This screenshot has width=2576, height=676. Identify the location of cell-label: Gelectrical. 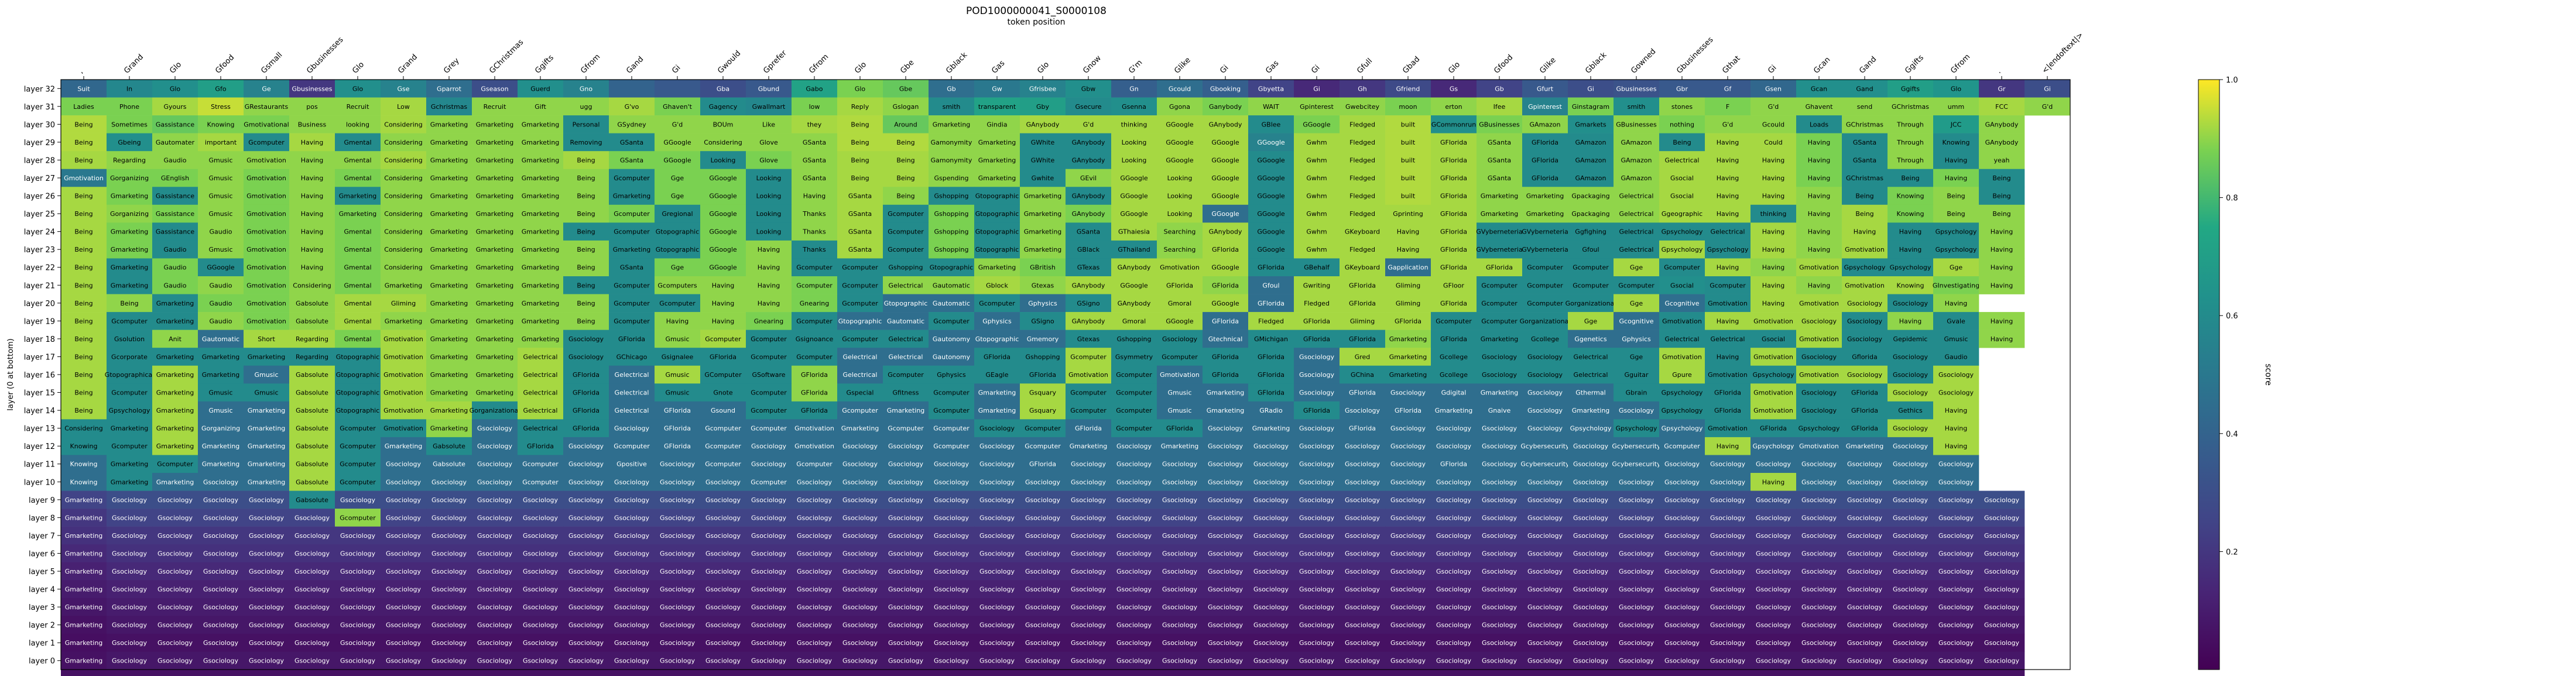
(906, 339).